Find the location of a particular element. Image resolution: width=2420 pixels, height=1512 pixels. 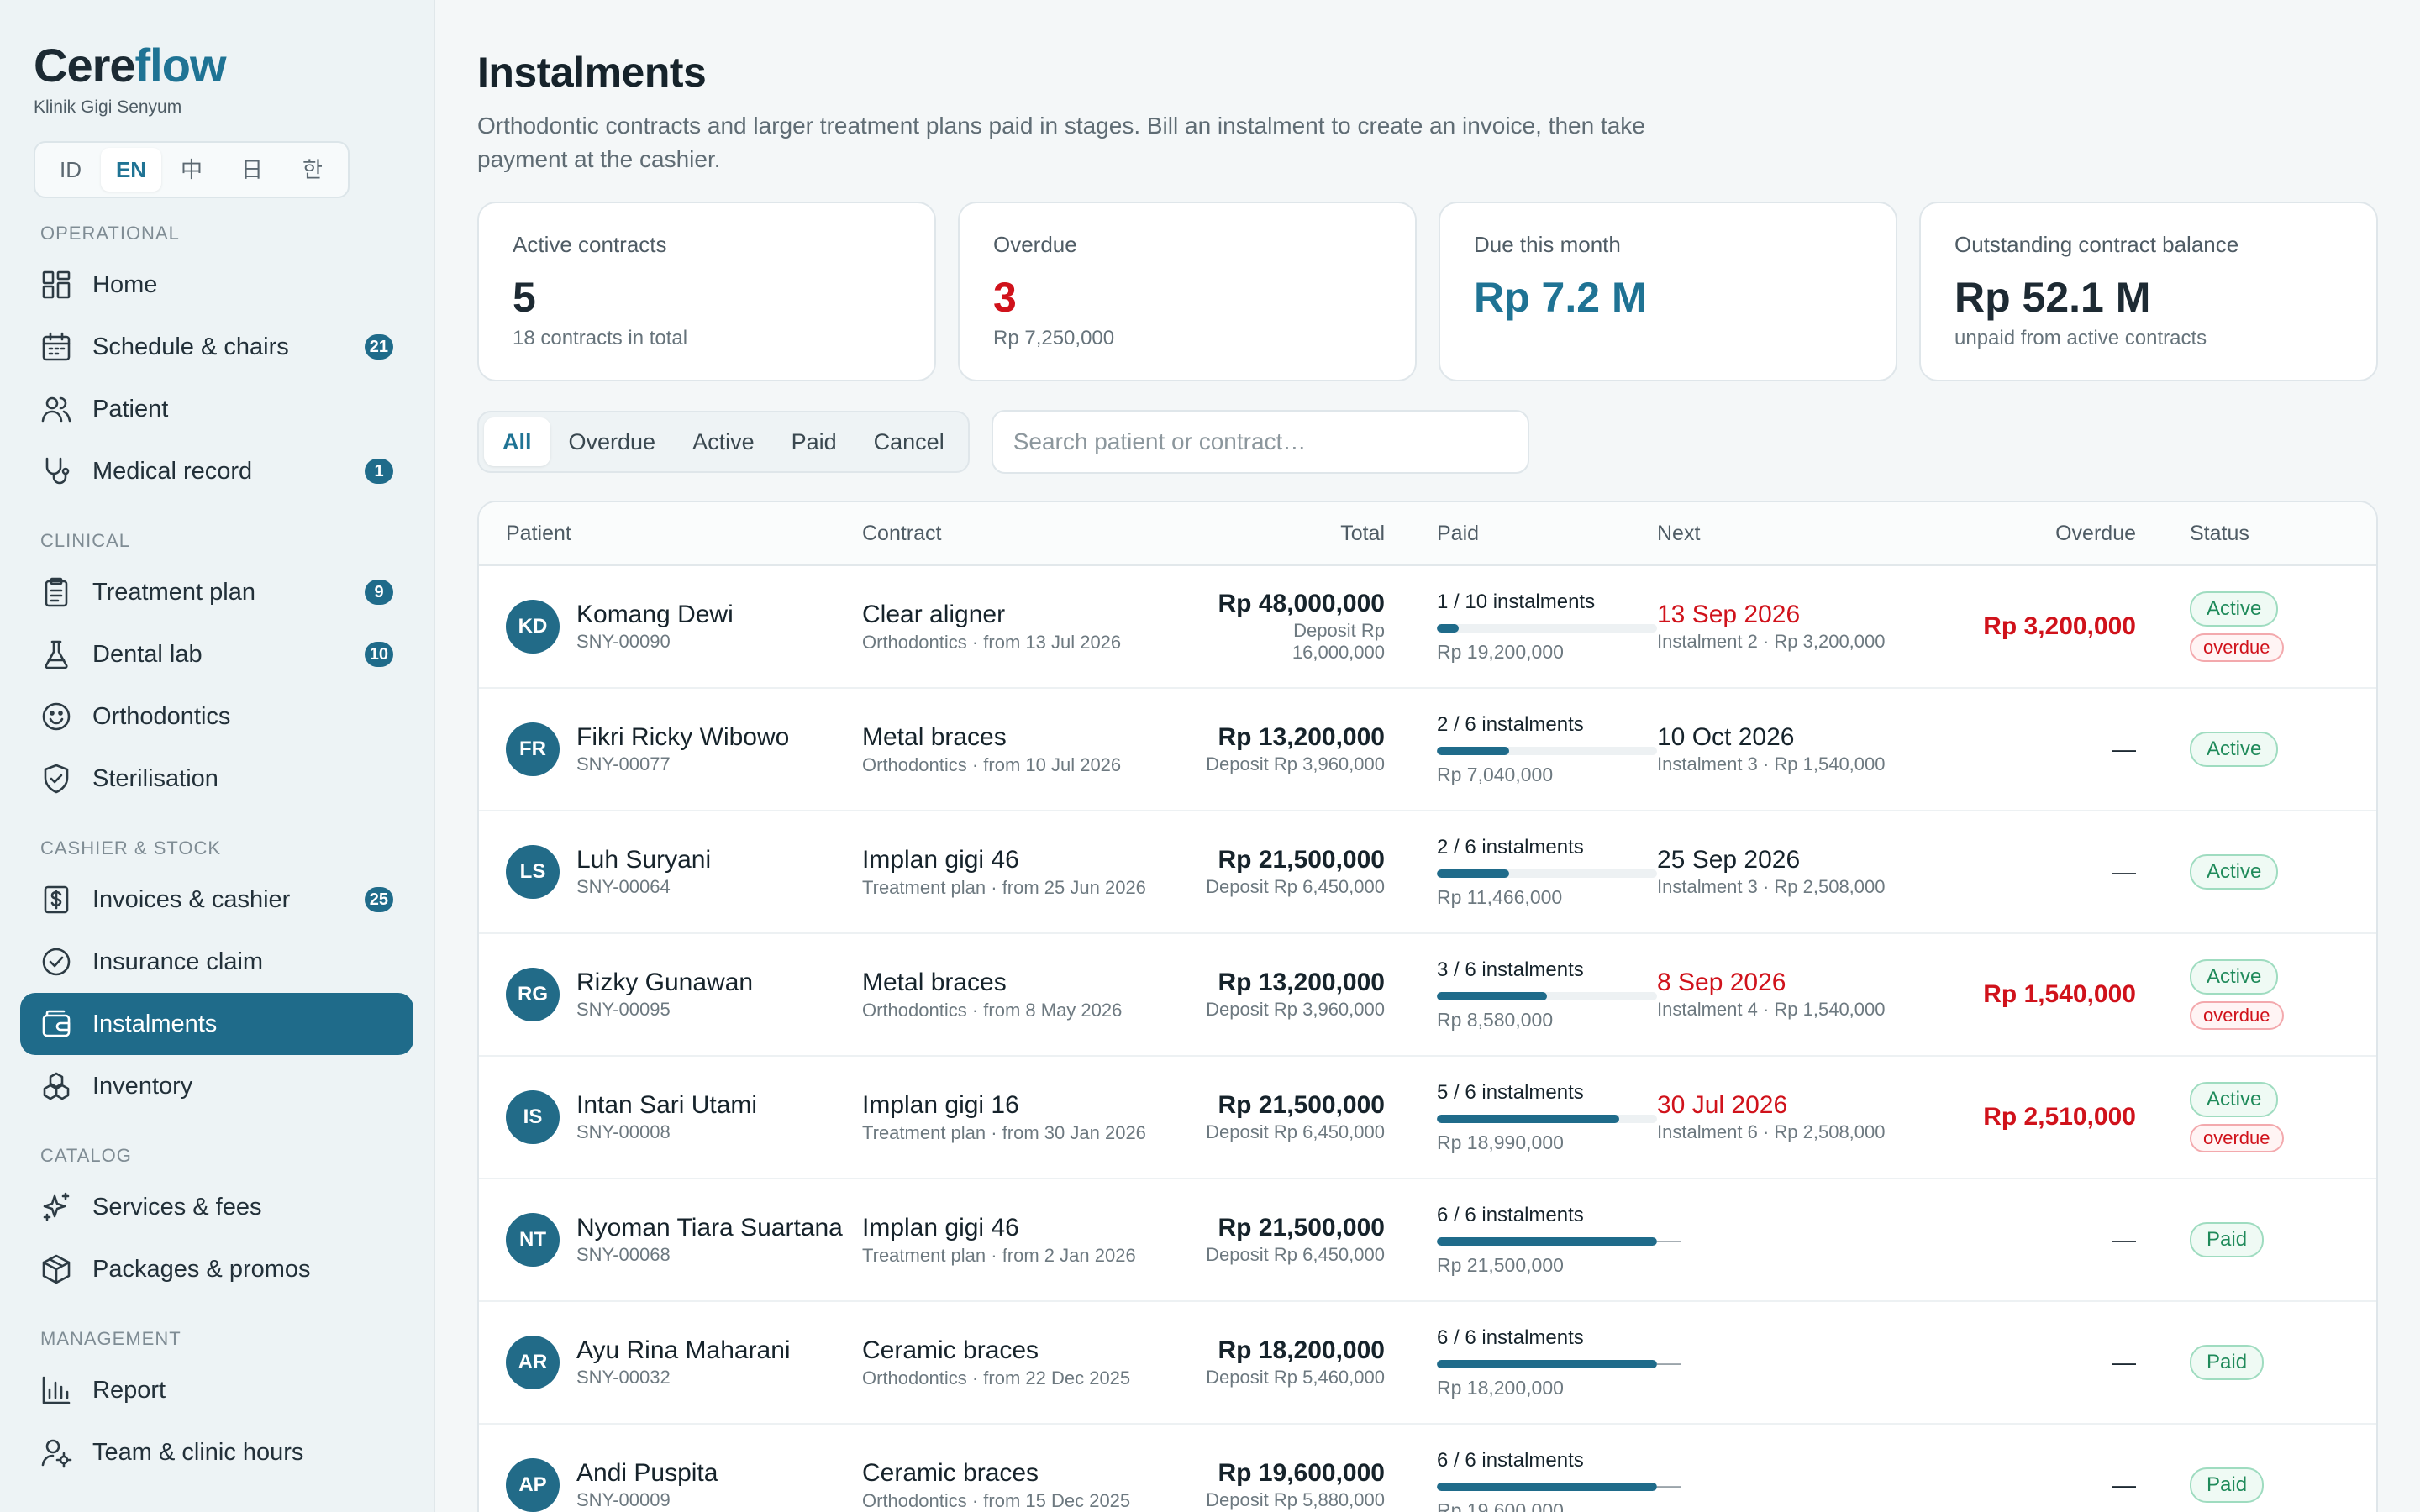

stat-card-active-contracts: Active contracts 5 18 contracts in total is located at coordinates (706, 291).